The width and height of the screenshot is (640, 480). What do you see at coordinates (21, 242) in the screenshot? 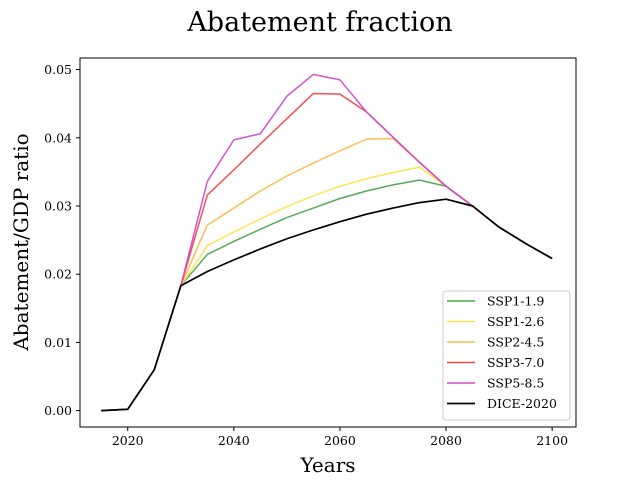
I see `y-axis-label: Abatement/GDP ratio` at bounding box center [21, 242].